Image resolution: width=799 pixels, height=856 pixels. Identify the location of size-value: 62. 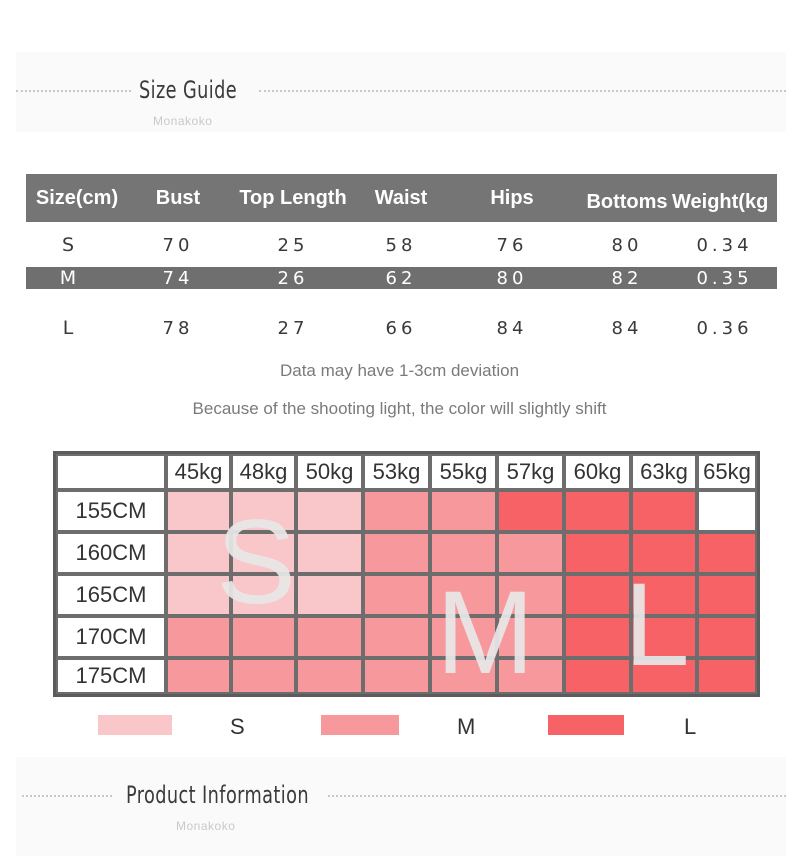
(401, 278).